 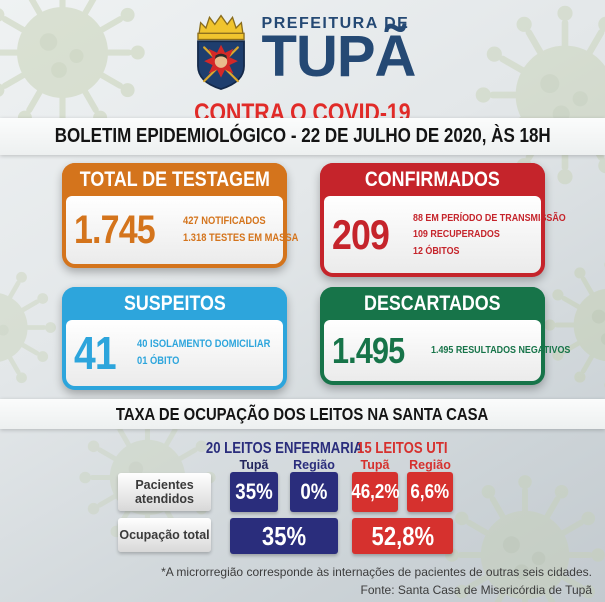 What do you see at coordinates (164, 492) in the screenshot?
I see `row-label-pacientes-atendidos: Pacientes atendidos` at bounding box center [164, 492].